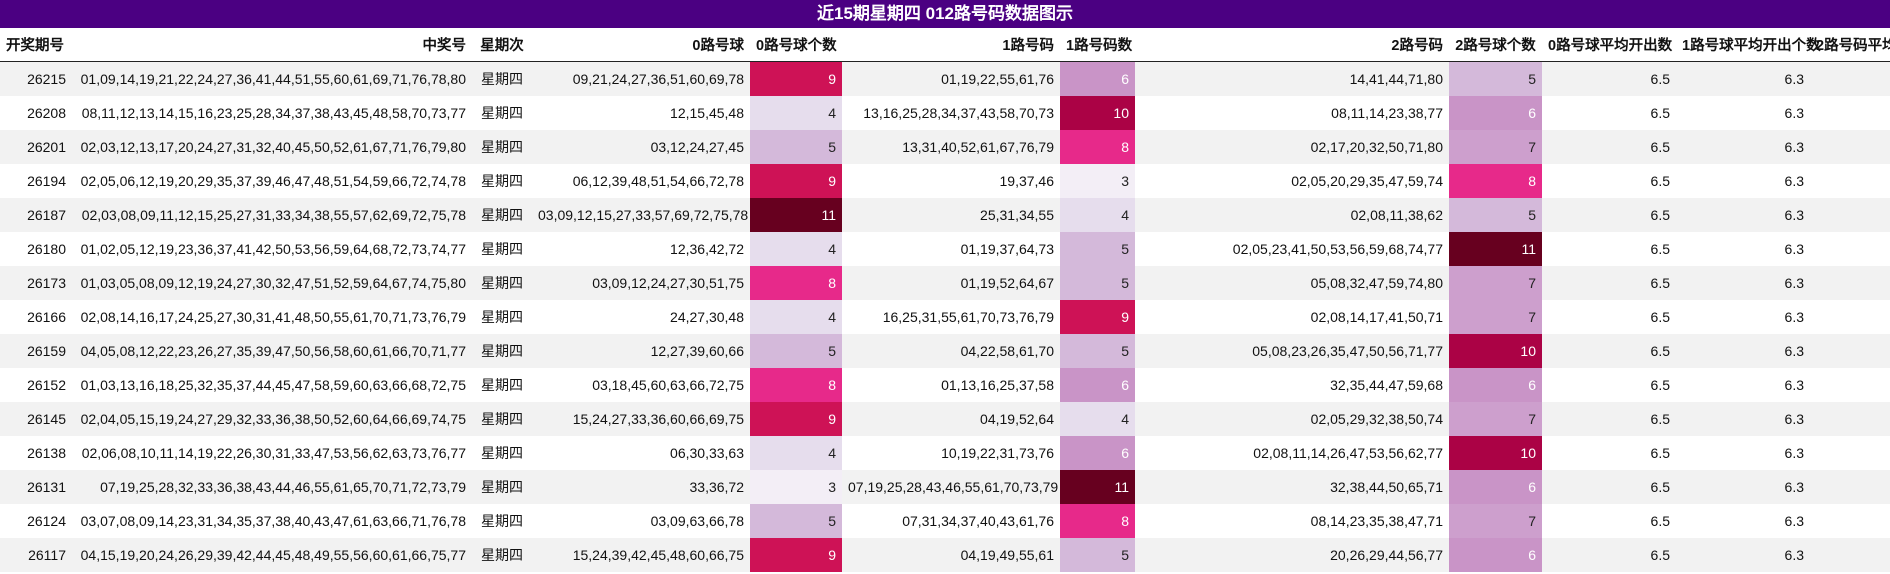 Image resolution: width=1890 pixels, height=574 pixels. Describe the element at coordinates (1495, 453) in the screenshot. I see `cell-route2-count: 10` at that location.